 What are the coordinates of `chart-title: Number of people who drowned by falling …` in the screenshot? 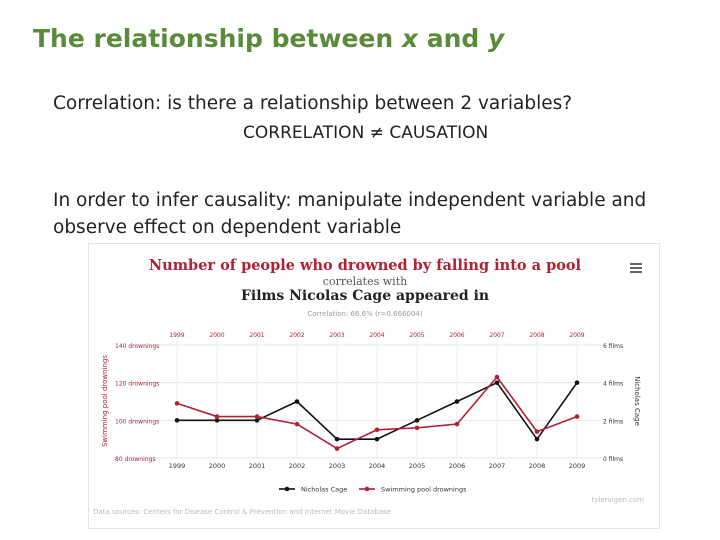 It's located at (365, 265).